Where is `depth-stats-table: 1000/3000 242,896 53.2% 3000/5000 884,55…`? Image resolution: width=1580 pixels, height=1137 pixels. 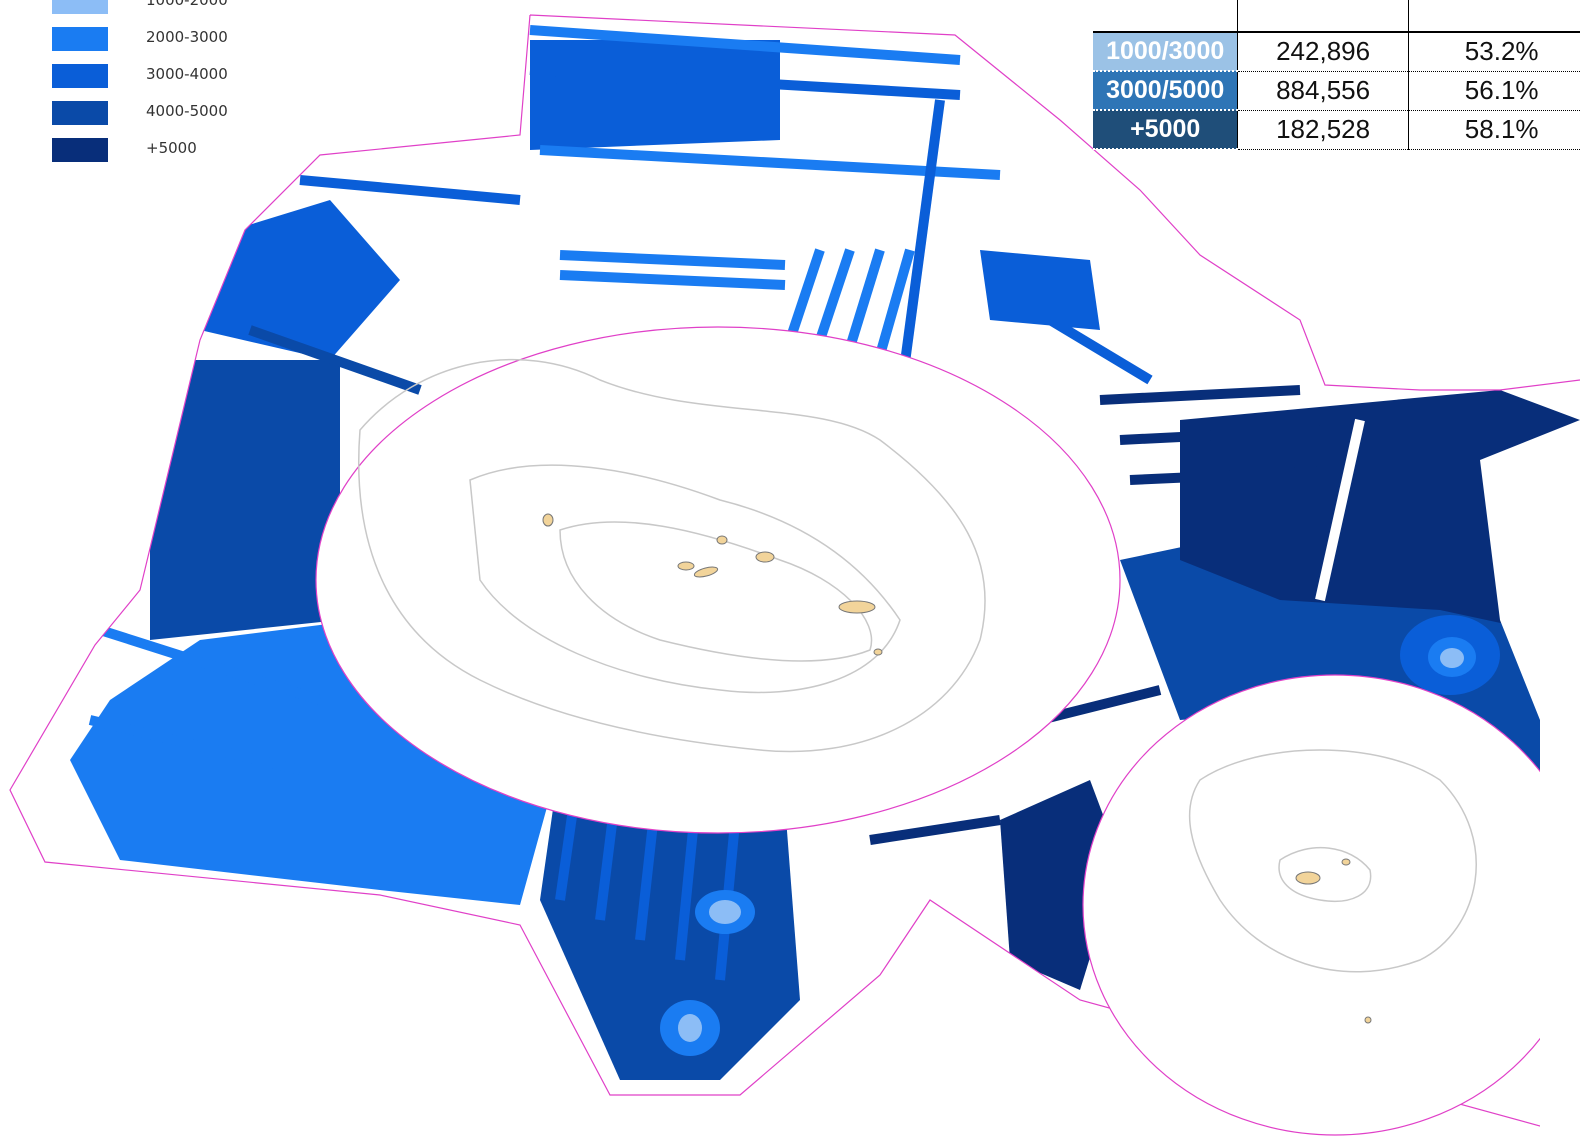
depth-stats-table: 1000/3000 242,896 53.2% 3000/5000 884,55… is located at coordinates (1336, 75).